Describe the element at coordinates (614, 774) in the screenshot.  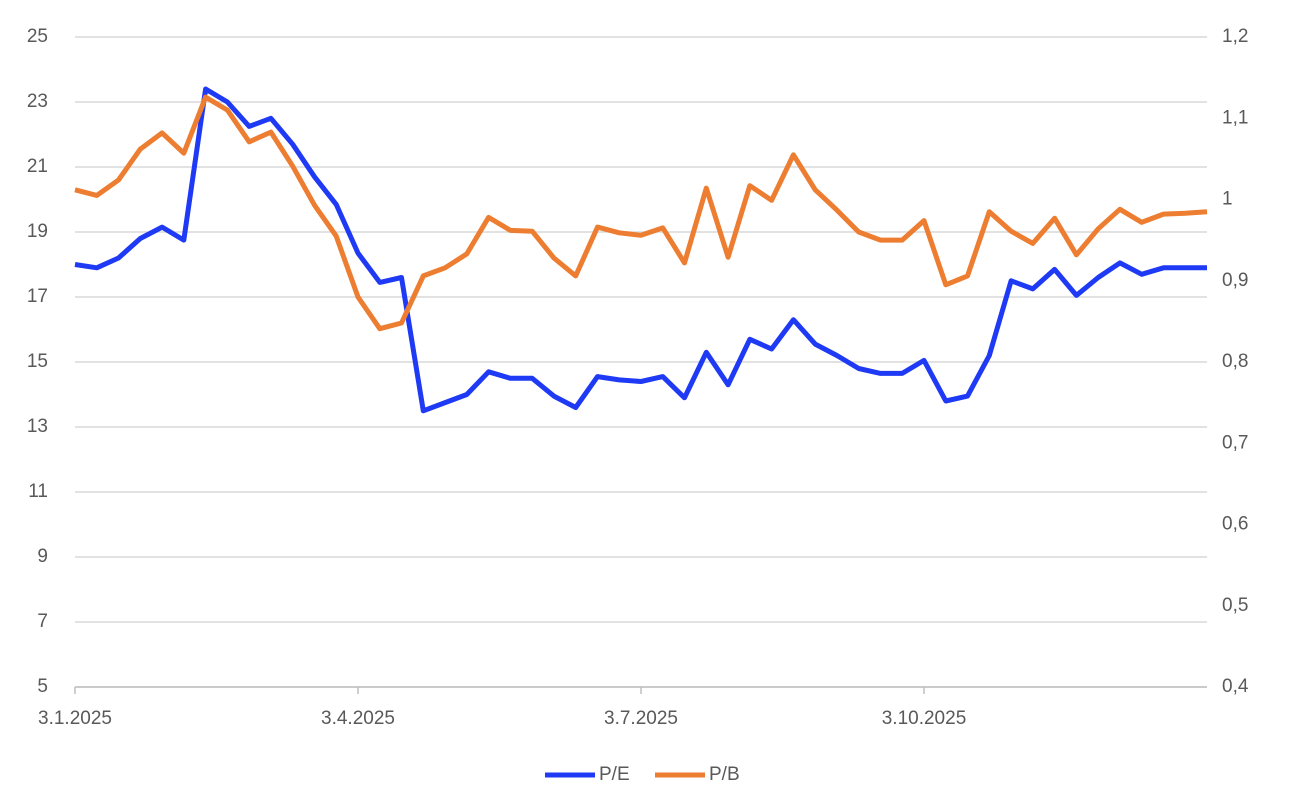
I see `legend-label: P/E` at that location.